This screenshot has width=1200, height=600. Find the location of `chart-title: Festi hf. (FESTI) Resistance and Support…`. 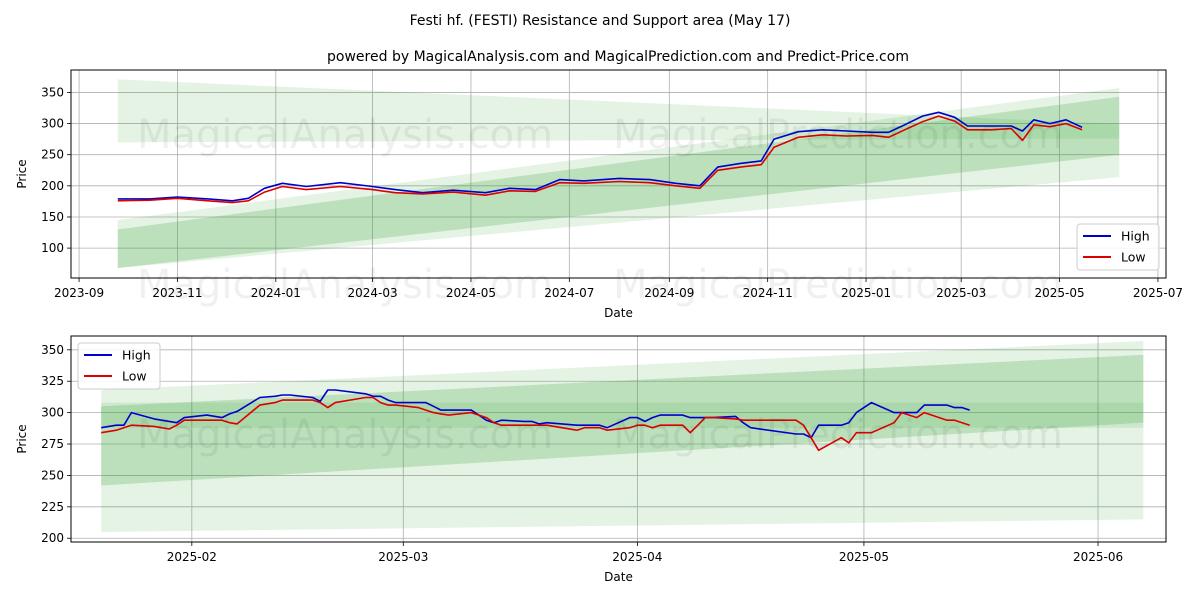

chart-title: Festi hf. (FESTI) Resistance and Support… is located at coordinates (600, 21).